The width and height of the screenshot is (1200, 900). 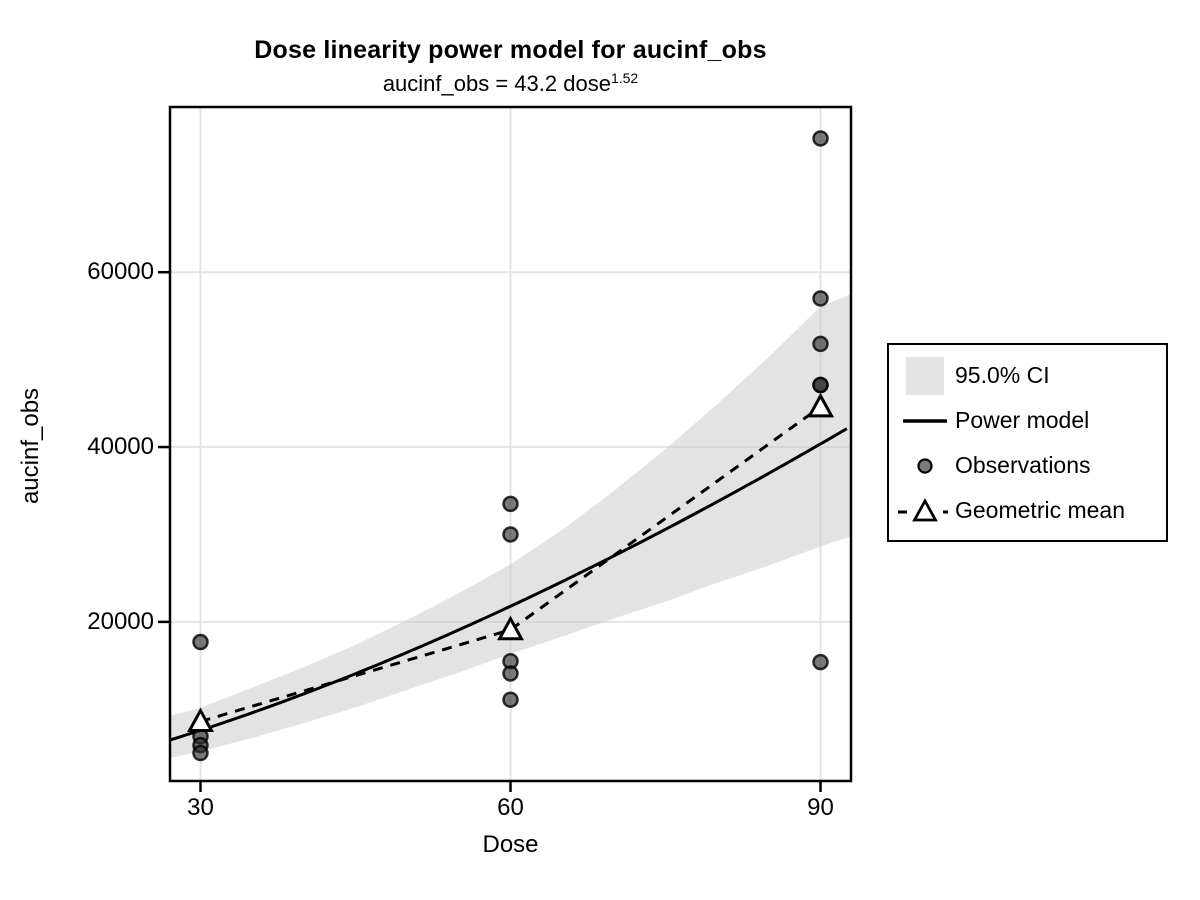 I want to click on ci-band-swatch-icon, so click(x=925, y=375).